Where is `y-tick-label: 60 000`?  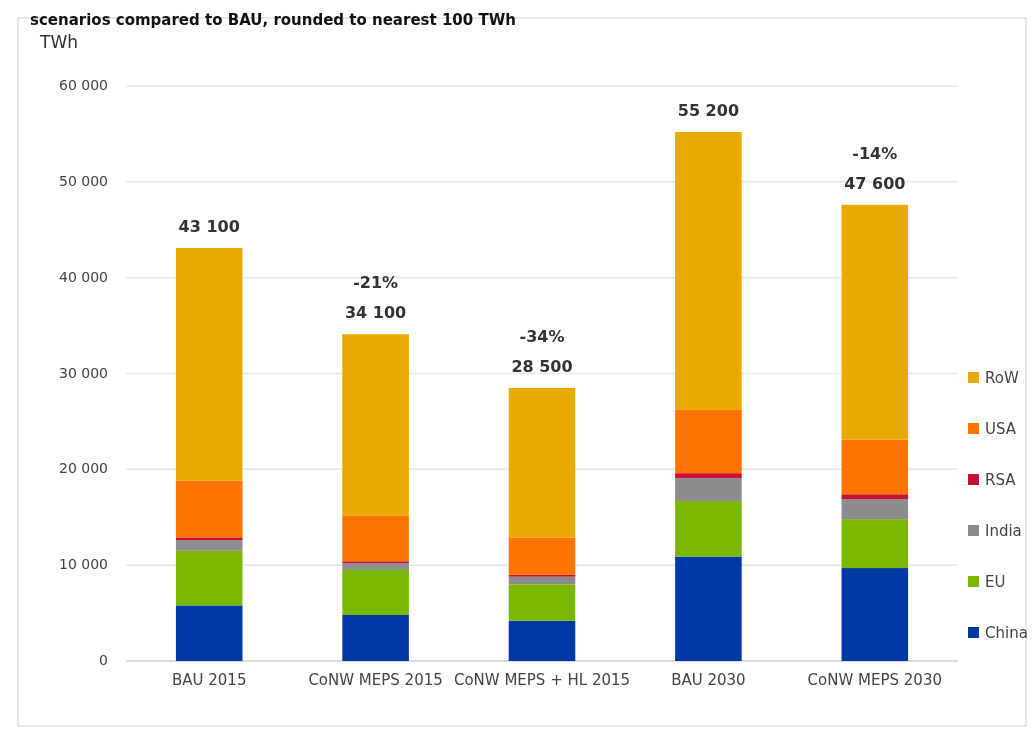
y-tick-label: 60 000 is located at coordinates (83, 85).